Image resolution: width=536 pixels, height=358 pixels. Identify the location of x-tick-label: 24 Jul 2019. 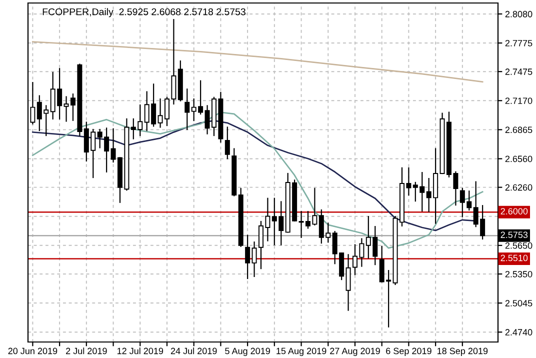
(193, 351).